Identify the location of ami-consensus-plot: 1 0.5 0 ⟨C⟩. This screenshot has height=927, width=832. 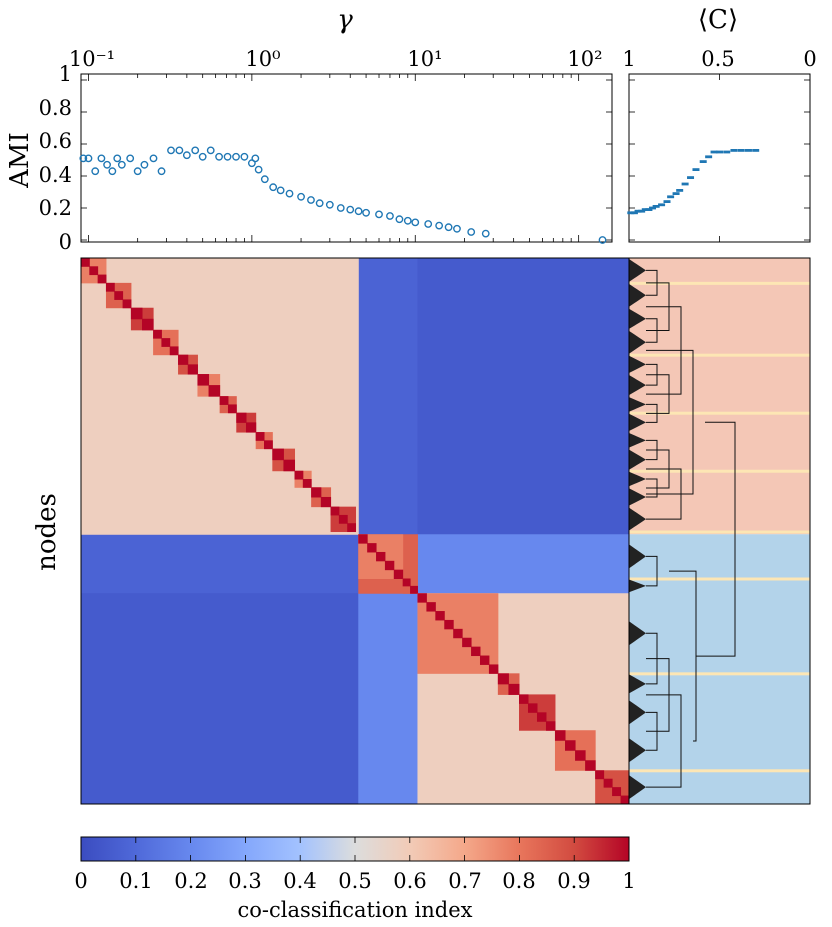
(719, 124).